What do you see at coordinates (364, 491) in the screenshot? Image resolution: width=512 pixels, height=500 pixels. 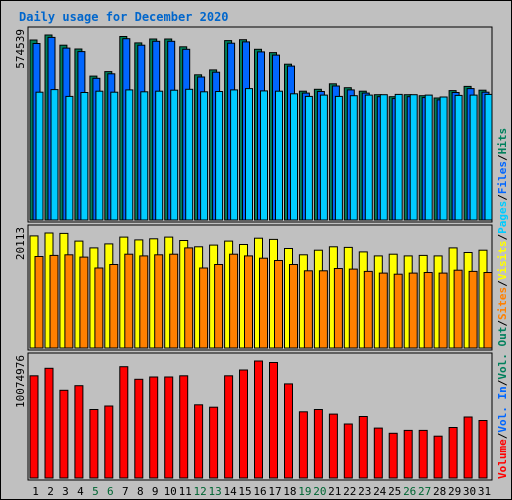 I see `x-tick-label-23: 23` at bounding box center [364, 491].